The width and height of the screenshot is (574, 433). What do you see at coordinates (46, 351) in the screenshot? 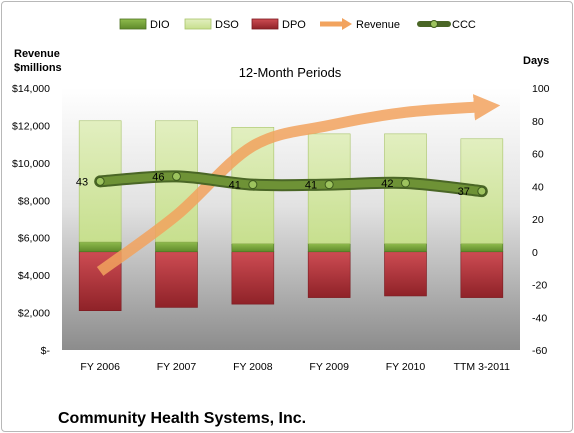
I see `left-tick-label: $-` at bounding box center [46, 351].